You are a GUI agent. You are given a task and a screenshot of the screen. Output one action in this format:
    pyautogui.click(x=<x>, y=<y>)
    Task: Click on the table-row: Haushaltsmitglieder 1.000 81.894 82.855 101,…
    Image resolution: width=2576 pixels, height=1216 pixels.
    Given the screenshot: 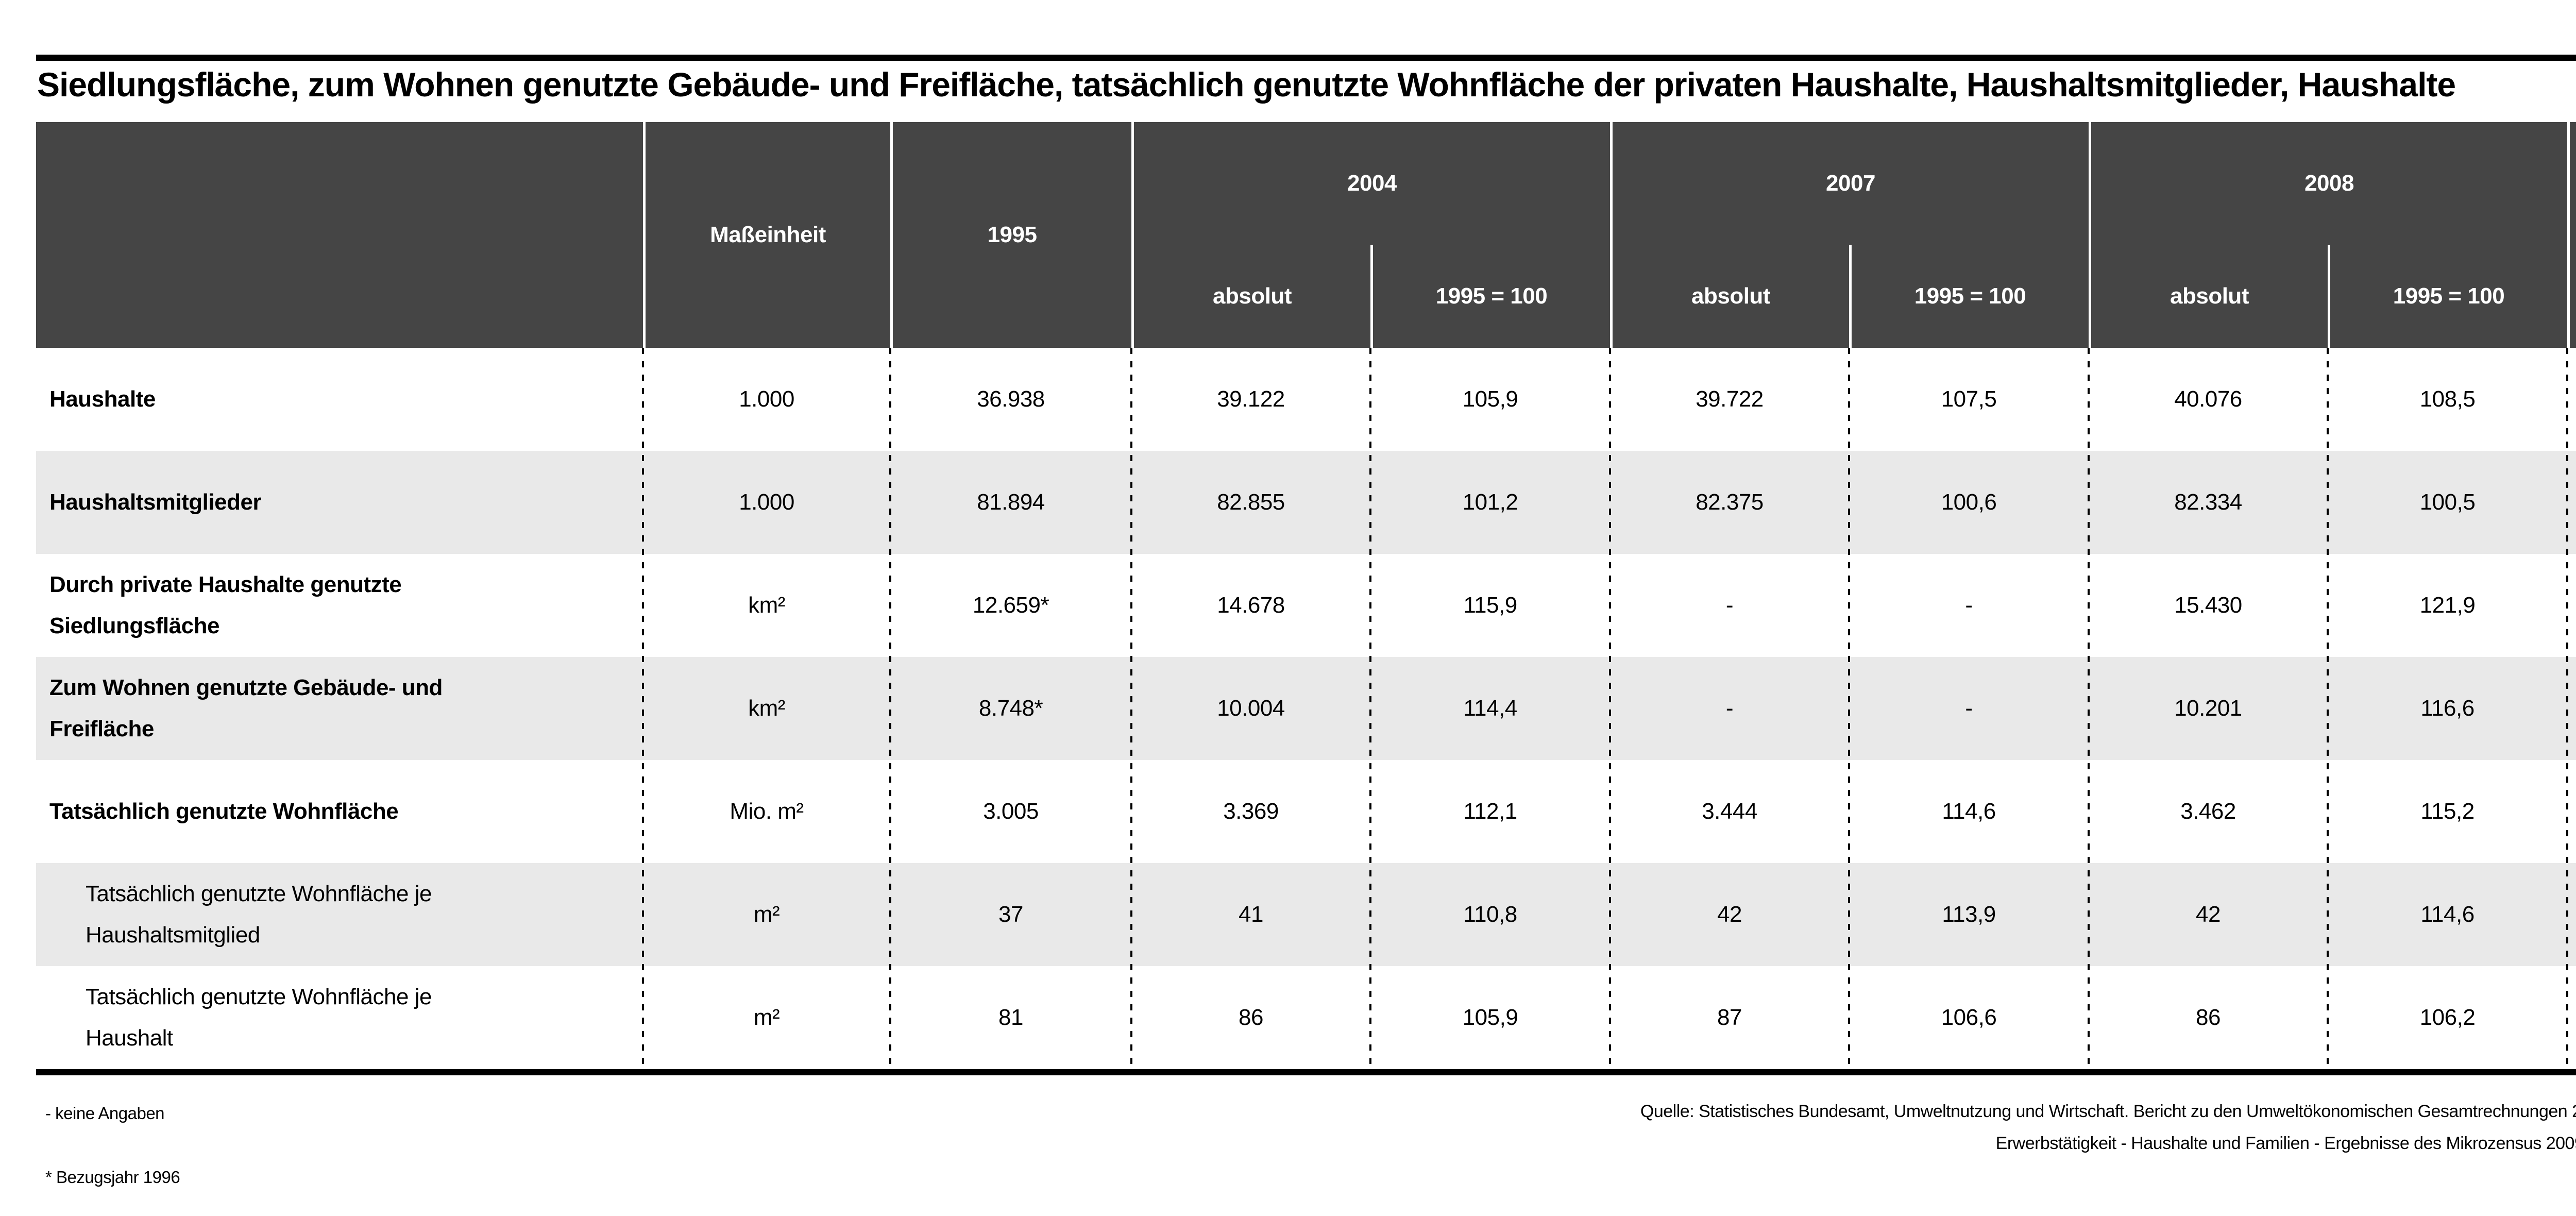 What is the action you would take?
    pyautogui.click(x=1306, y=502)
    